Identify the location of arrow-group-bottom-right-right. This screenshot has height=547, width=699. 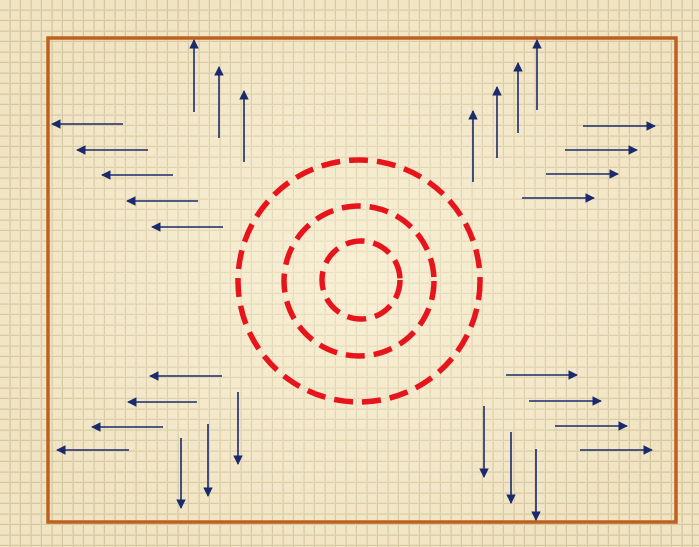
(579, 412).